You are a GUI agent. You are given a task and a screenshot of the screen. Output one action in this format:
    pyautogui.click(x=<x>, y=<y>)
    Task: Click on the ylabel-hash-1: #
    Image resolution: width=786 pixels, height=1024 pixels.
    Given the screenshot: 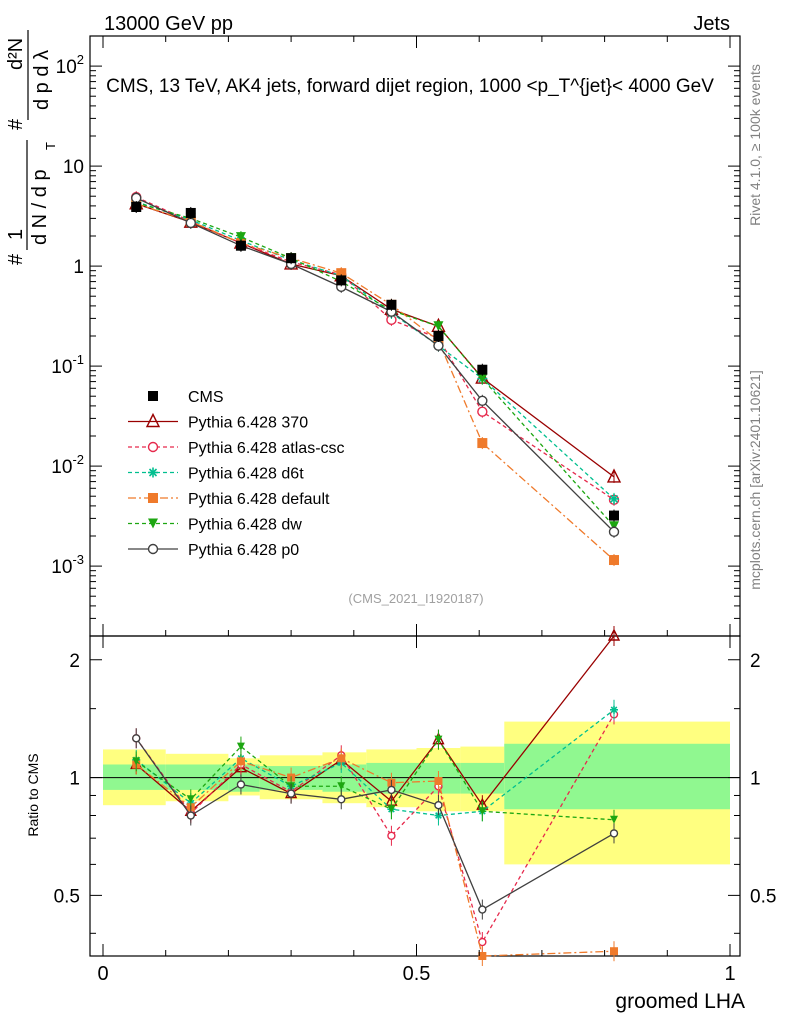 What is the action you would take?
    pyautogui.click(x=16, y=259)
    